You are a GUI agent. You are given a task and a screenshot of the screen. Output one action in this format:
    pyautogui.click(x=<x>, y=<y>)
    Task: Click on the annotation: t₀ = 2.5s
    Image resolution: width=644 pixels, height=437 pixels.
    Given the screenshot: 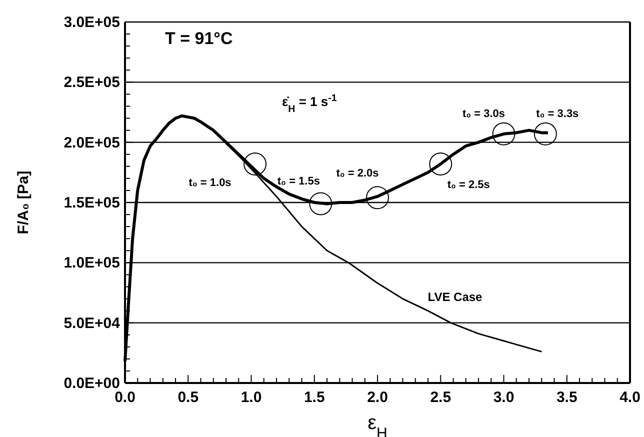 What is the action you would take?
    pyautogui.click(x=468, y=184)
    